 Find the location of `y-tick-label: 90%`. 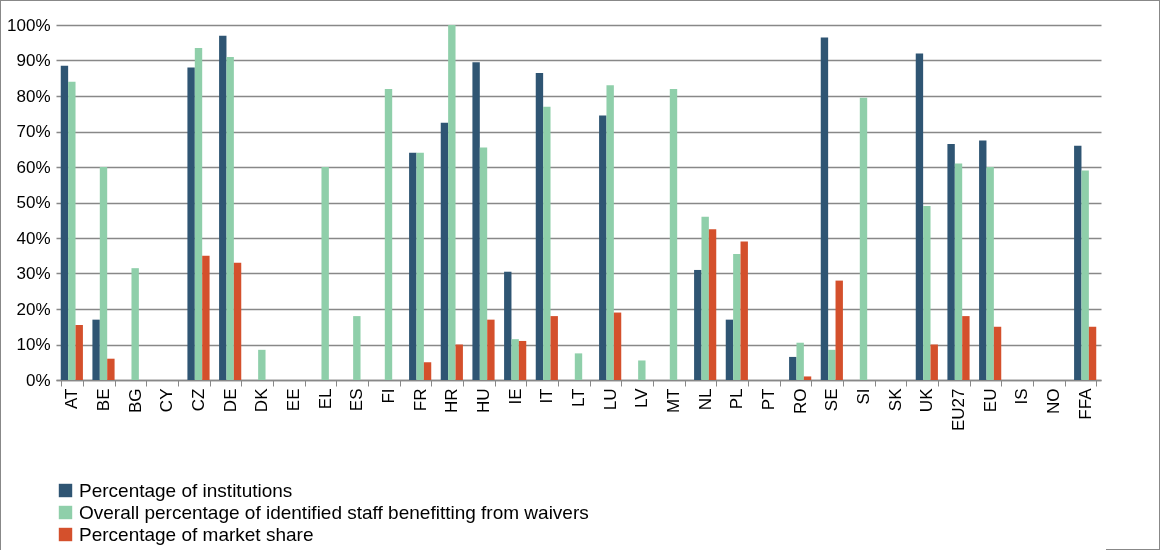

y-tick-label: 90% is located at coordinates (33, 60).